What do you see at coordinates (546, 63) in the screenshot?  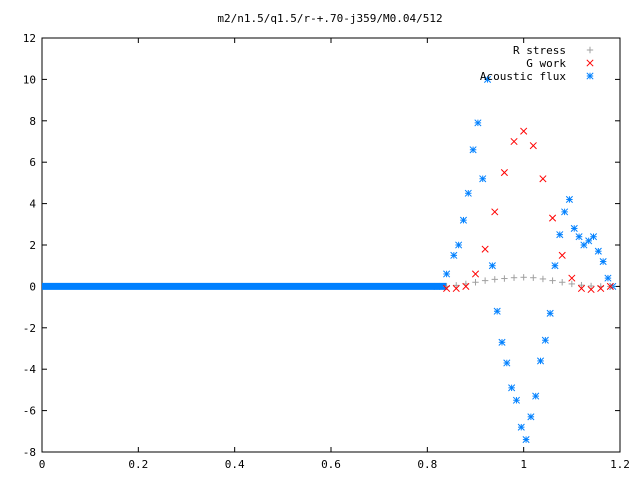 I see `legend-label-g-work: G work` at bounding box center [546, 63].